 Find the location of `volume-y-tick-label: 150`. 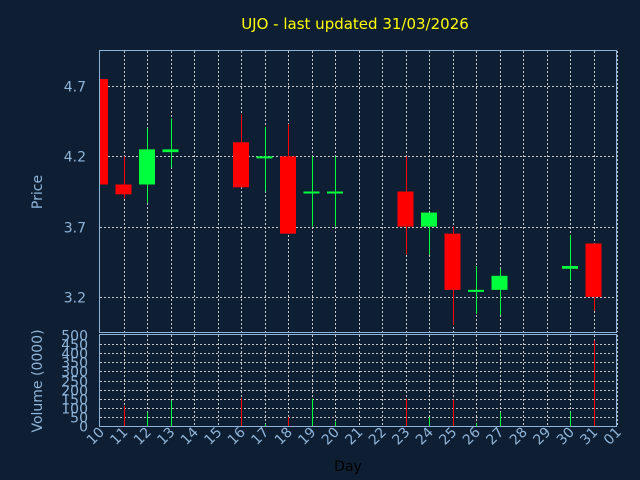

volume-y-tick-label: 150 is located at coordinates (74, 401).